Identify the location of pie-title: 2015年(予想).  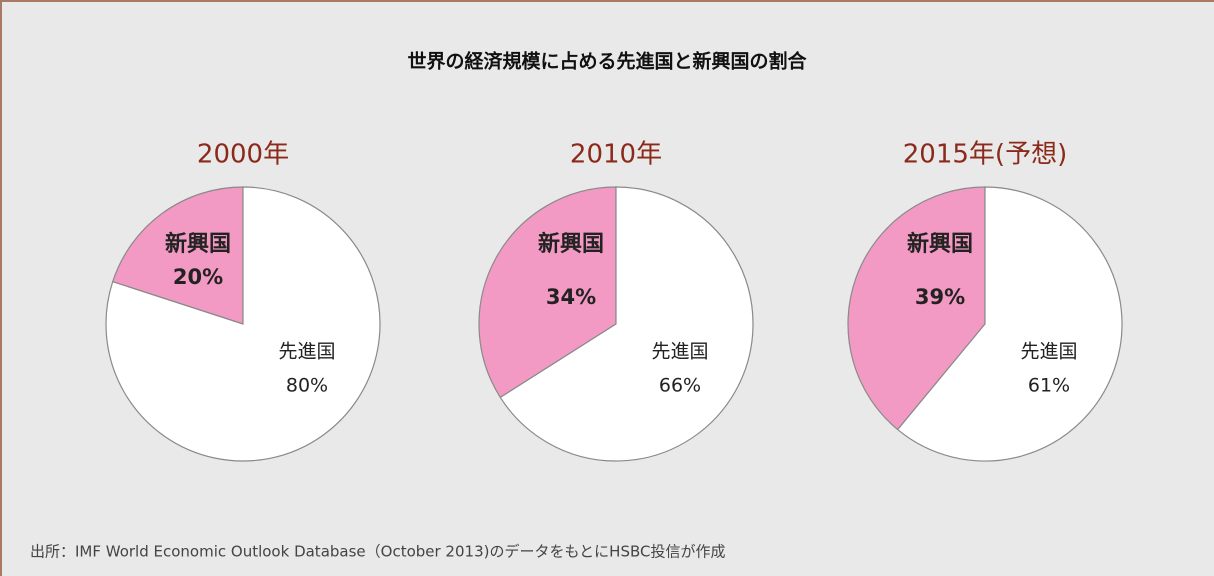
(985, 155).